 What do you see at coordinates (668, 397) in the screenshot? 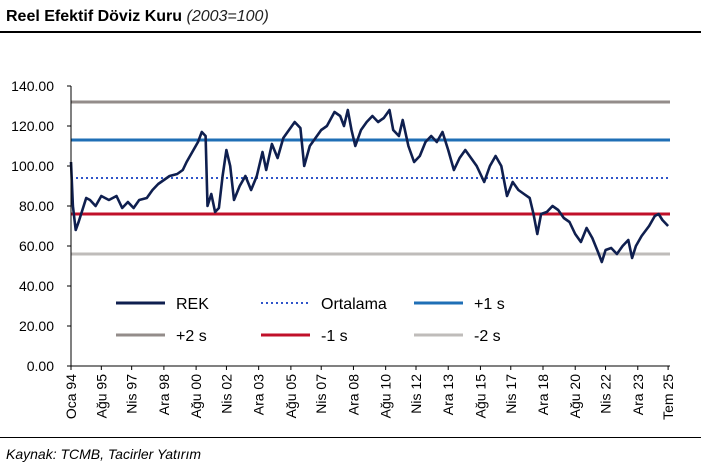
I see `x-tick-label: Tem 25` at bounding box center [668, 397].